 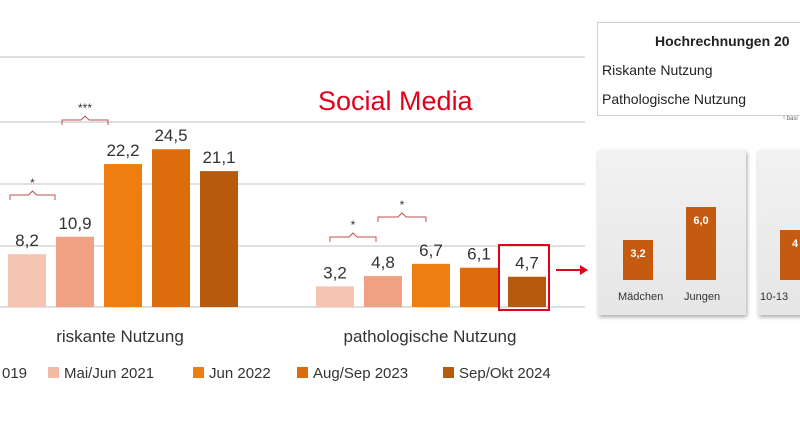 What do you see at coordinates (657, 70) in the screenshot?
I see `projection-row-risky: Riskante Nutzung` at bounding box center [657, 70].